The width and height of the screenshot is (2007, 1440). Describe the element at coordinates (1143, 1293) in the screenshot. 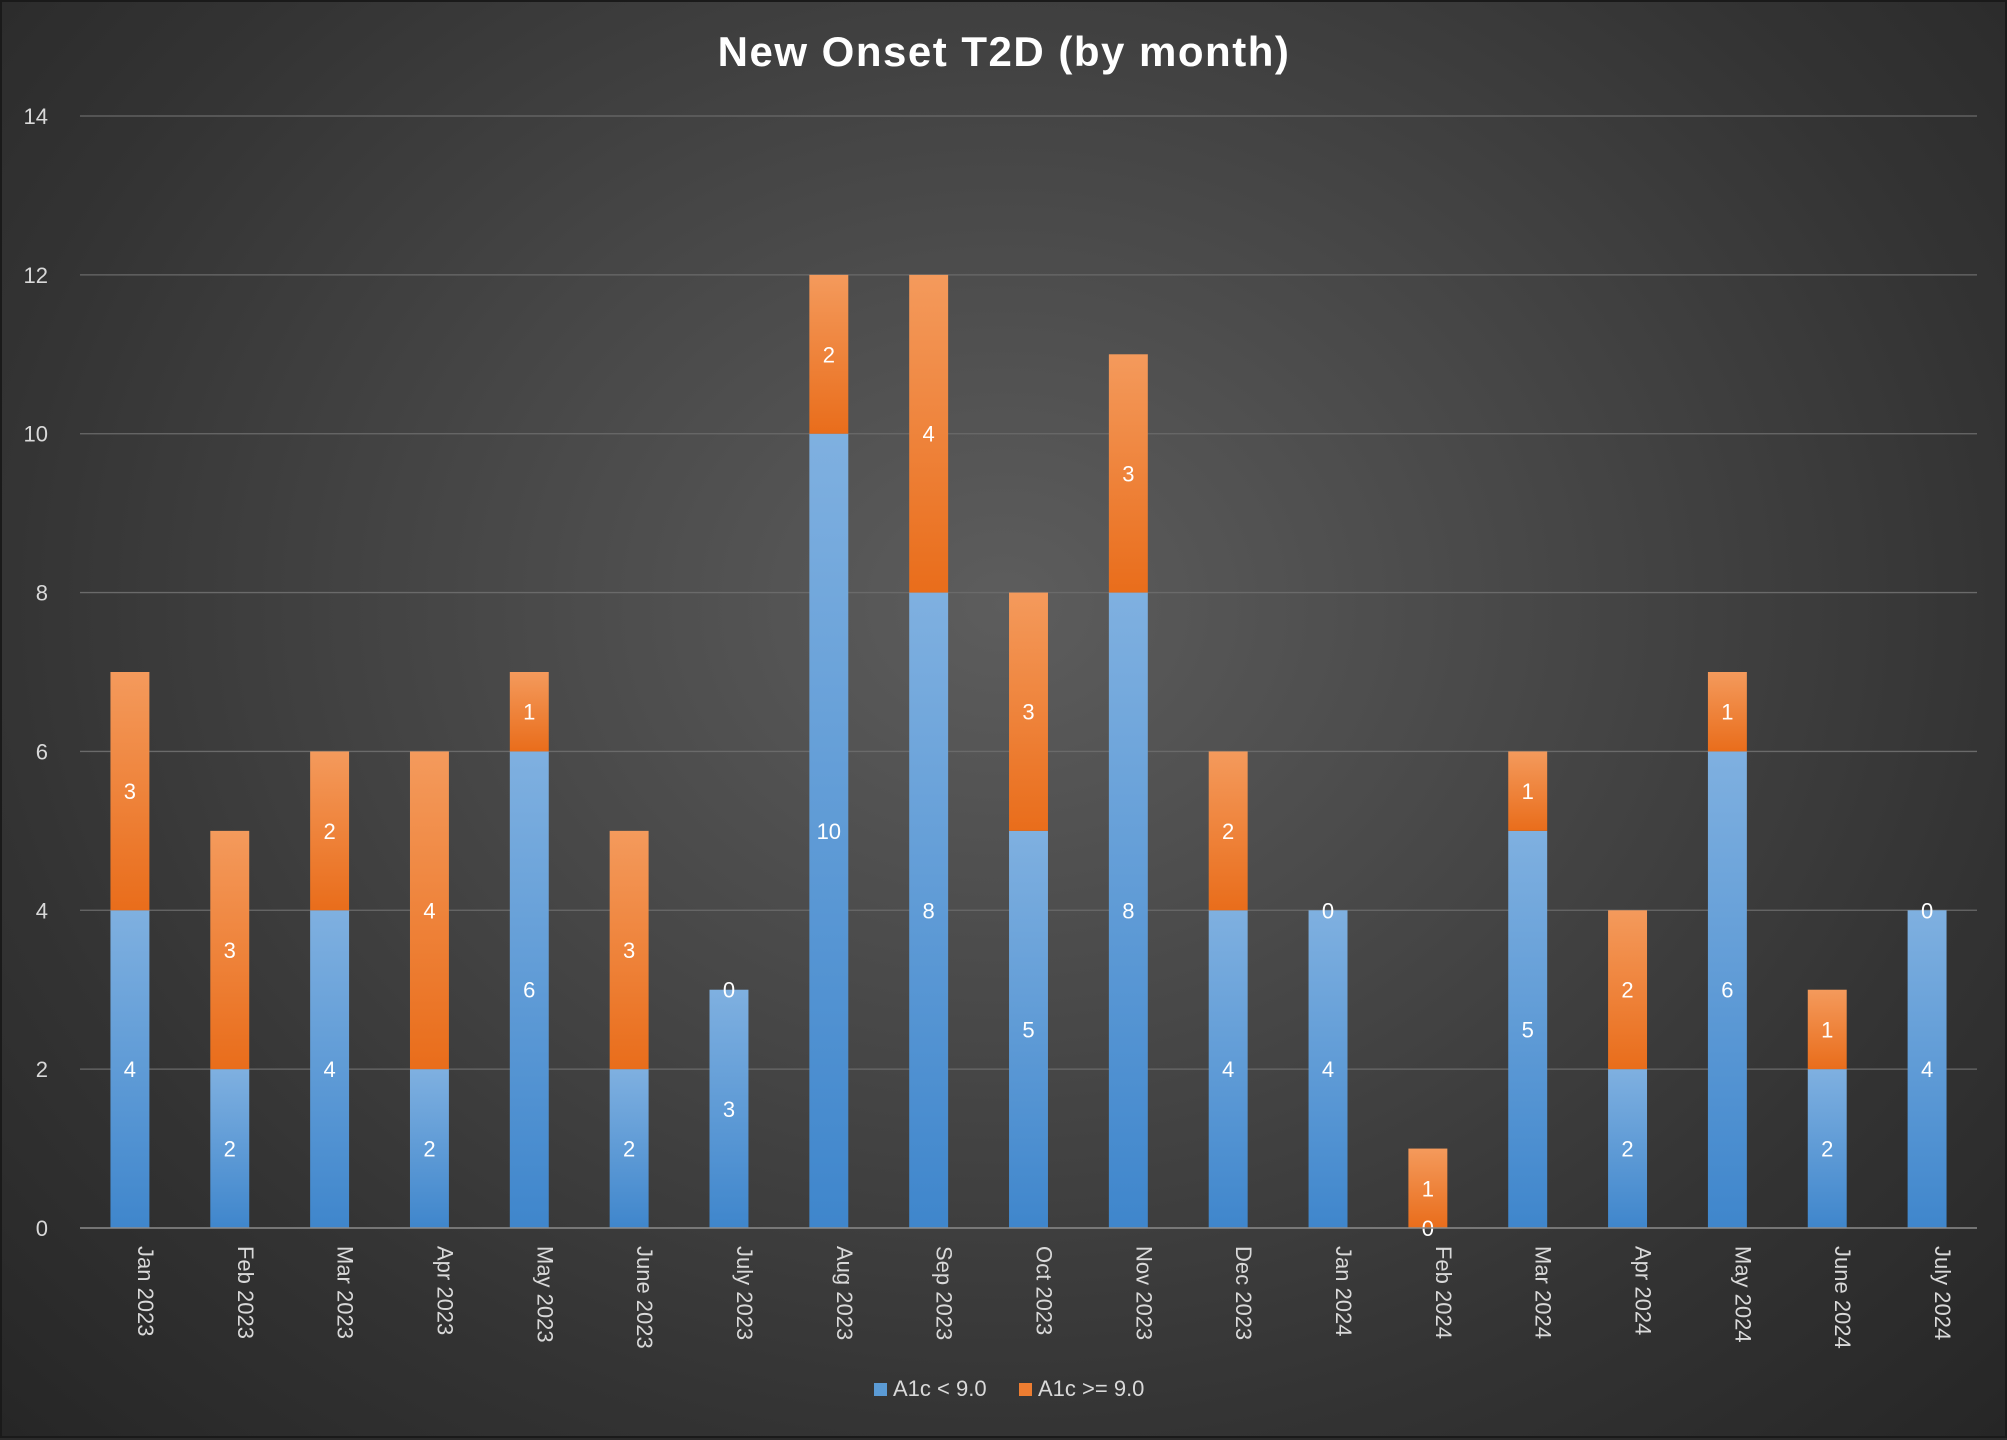

I see `x-tick-label: Nov 2023` at that location.